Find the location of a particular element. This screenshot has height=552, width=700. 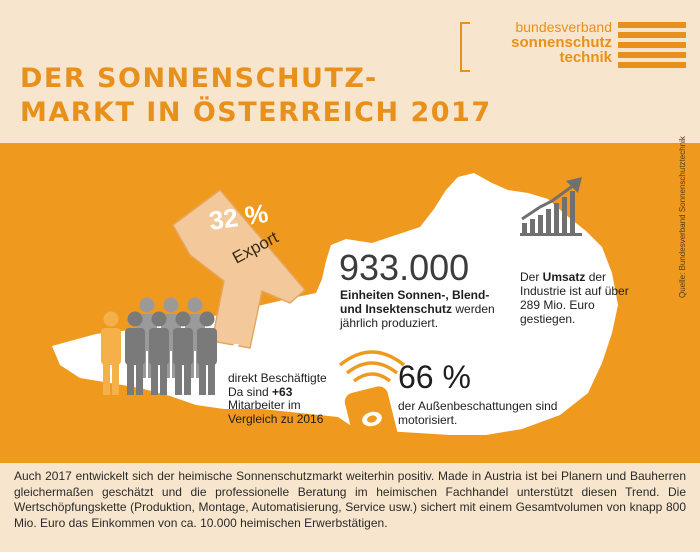

employees-value: 1.715 is located at coordinates (263, 353).